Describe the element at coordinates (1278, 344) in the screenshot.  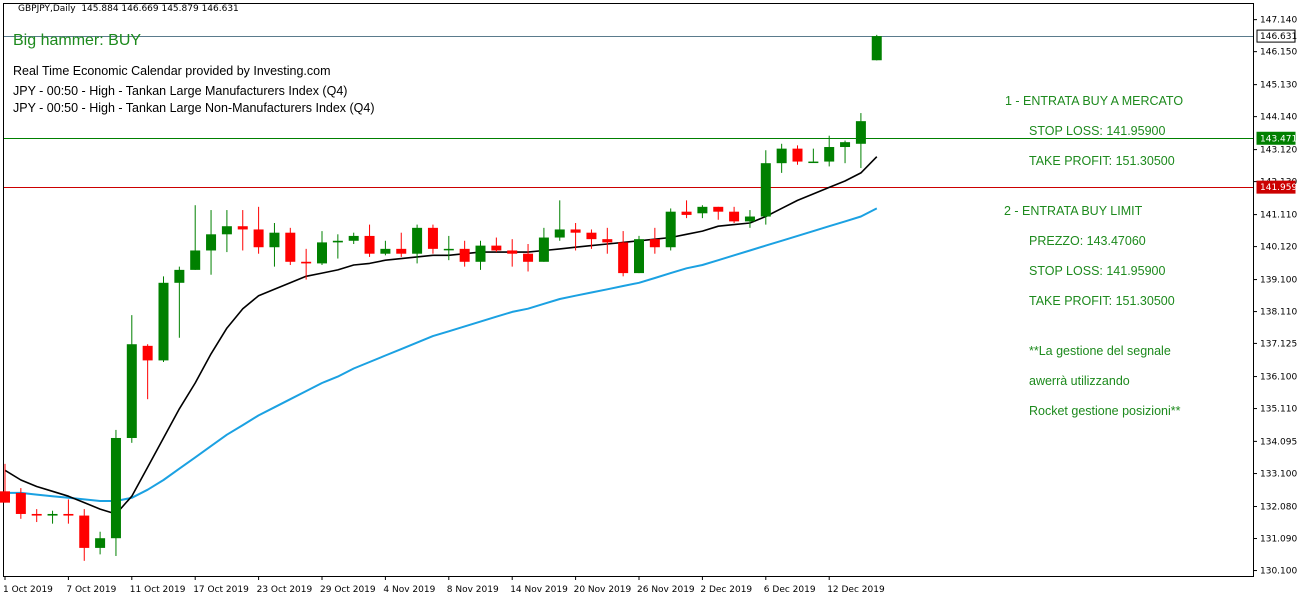
I see `y-tick-label: 137.125` at that location.